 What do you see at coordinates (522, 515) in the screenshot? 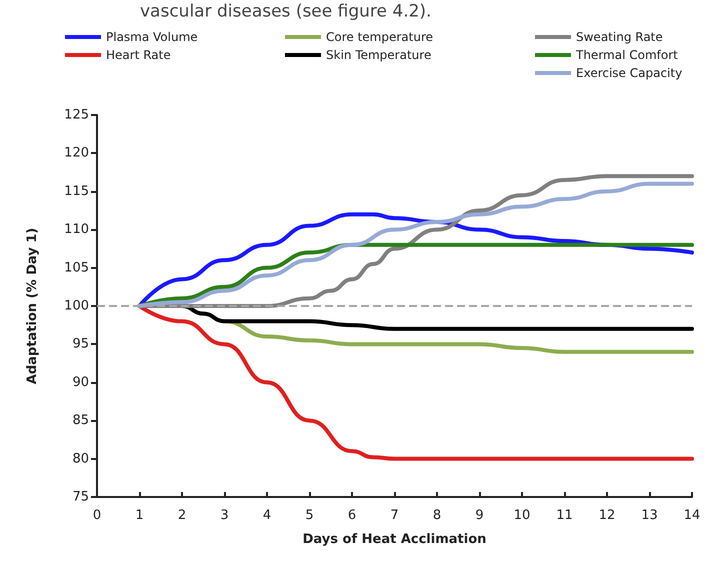
I see `x-tick-label: 10` at bounding box center [522, 515].